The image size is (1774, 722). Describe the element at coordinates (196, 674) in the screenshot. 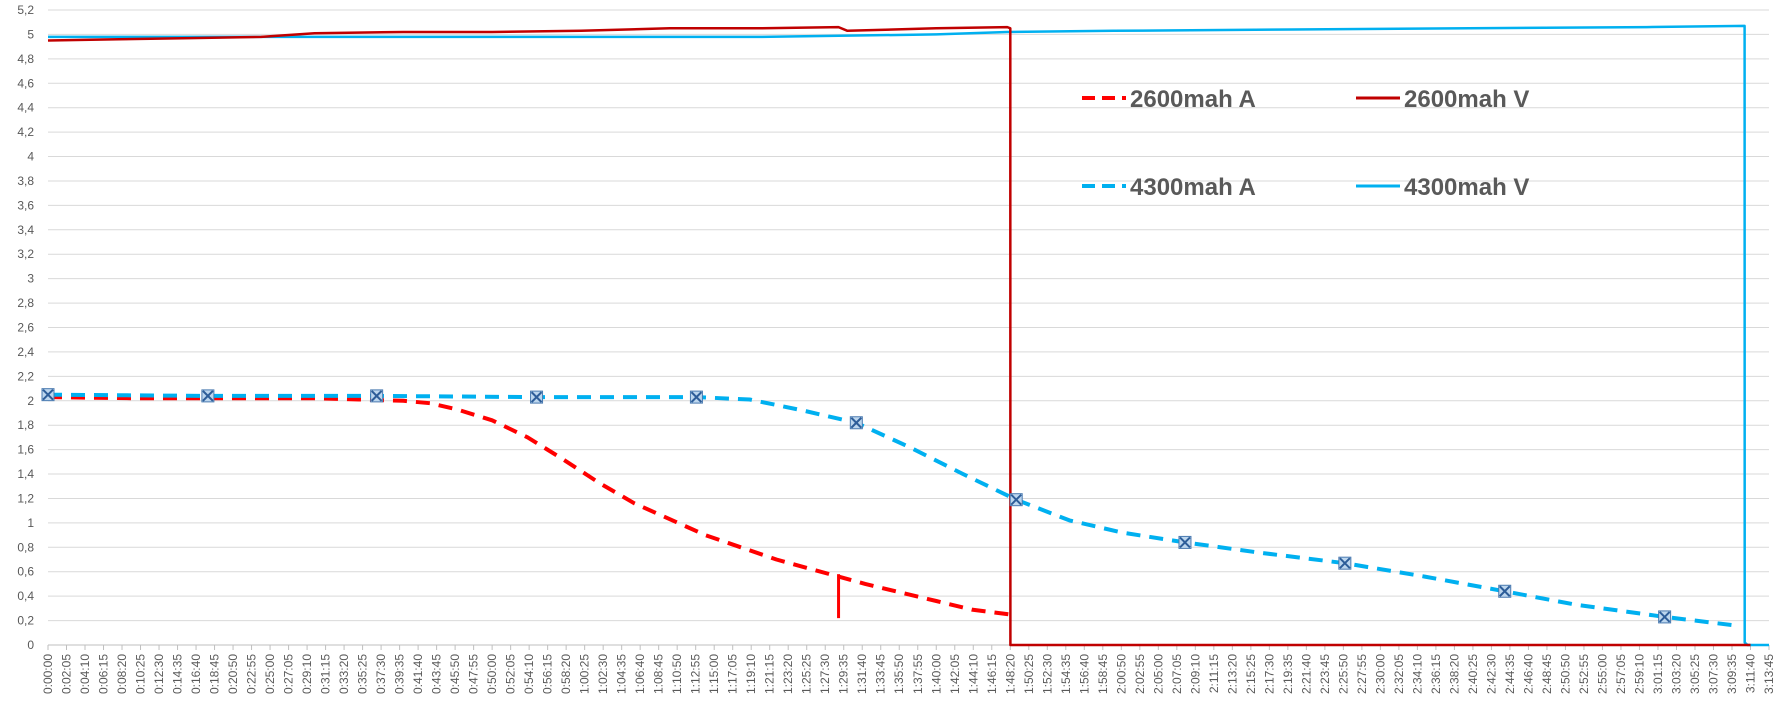

I see `x-tick-label: 0:16:40` at that location.